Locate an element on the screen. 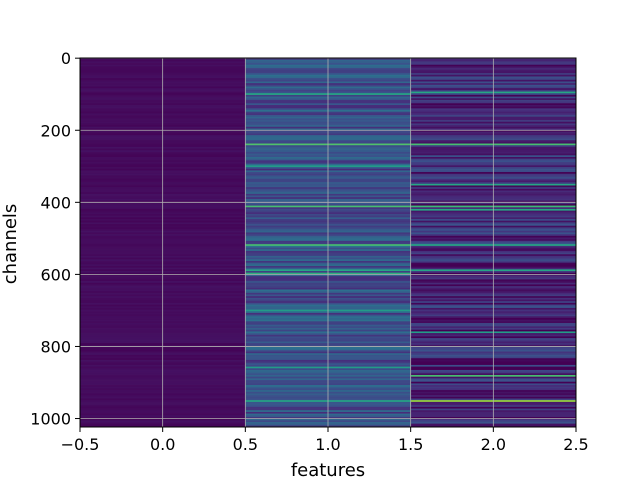 This screenshot has height=480, width=640. x-tick-label: 2.0 is located at coordinates (493, 444).